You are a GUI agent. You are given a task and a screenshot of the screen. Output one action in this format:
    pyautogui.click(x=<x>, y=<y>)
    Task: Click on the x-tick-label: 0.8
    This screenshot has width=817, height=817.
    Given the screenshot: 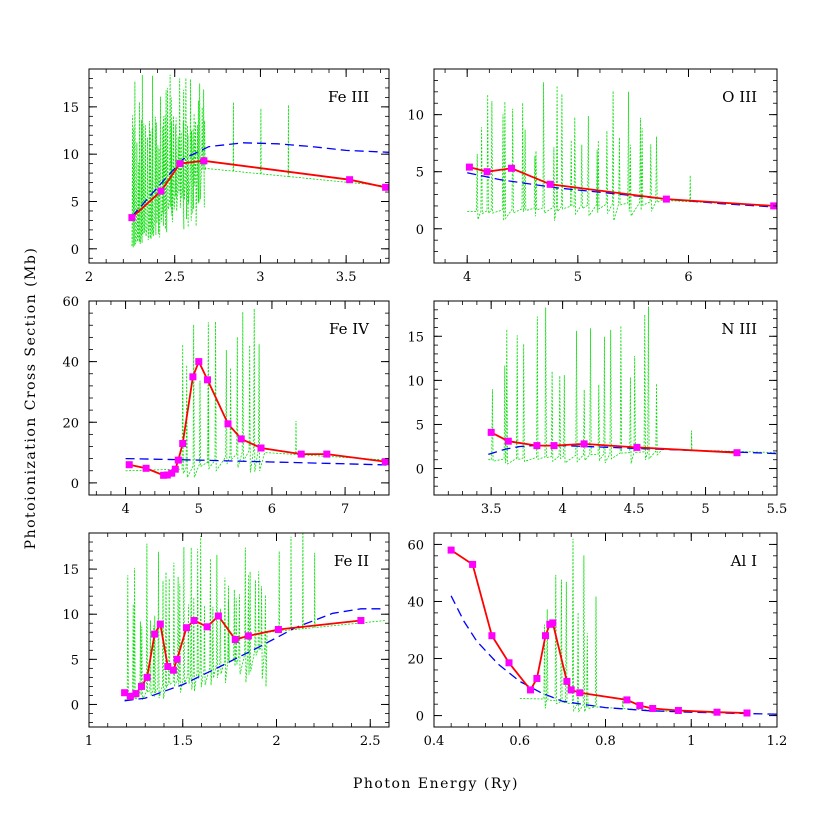 What is the action you would take?
    pyautogui.click(x=605, y=741)
    